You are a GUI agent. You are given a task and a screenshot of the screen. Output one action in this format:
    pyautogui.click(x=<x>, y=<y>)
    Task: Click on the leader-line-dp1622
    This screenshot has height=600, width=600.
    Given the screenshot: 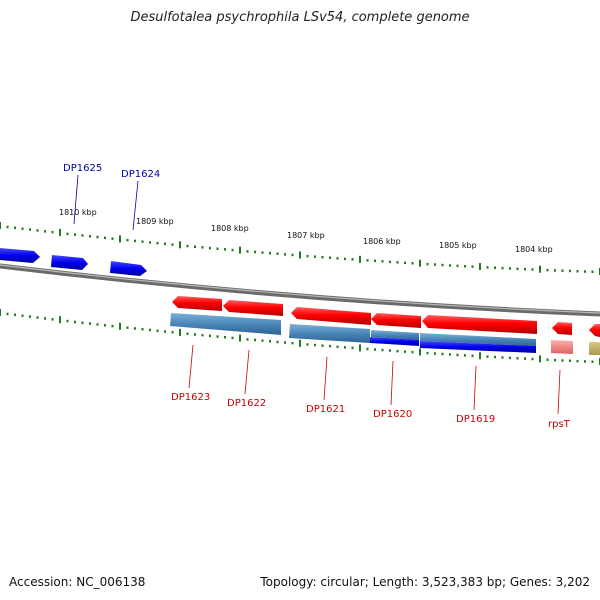 What is the action you would take?
    pyautogui.click(x=247, y=372)
    